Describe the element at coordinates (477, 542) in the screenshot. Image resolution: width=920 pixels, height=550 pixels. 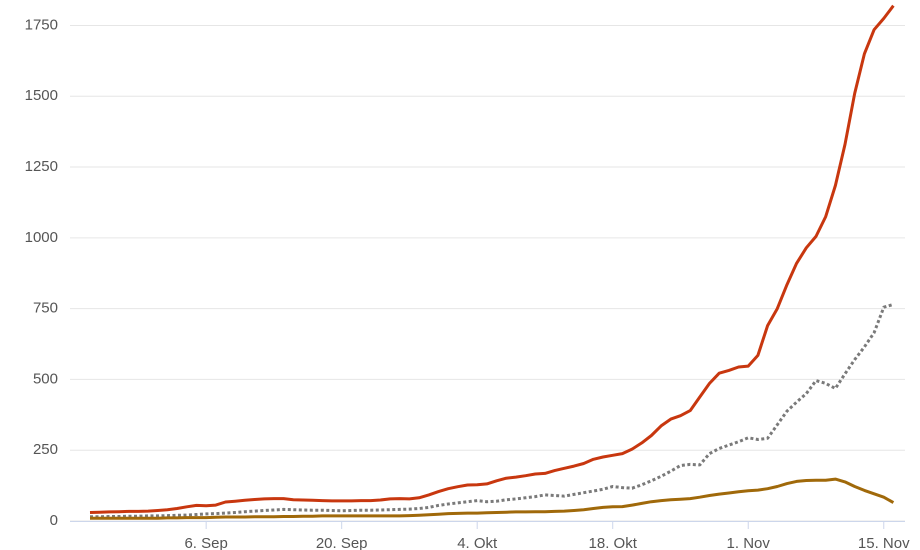
I see `x-tick-label: 4. Okt` at that location.